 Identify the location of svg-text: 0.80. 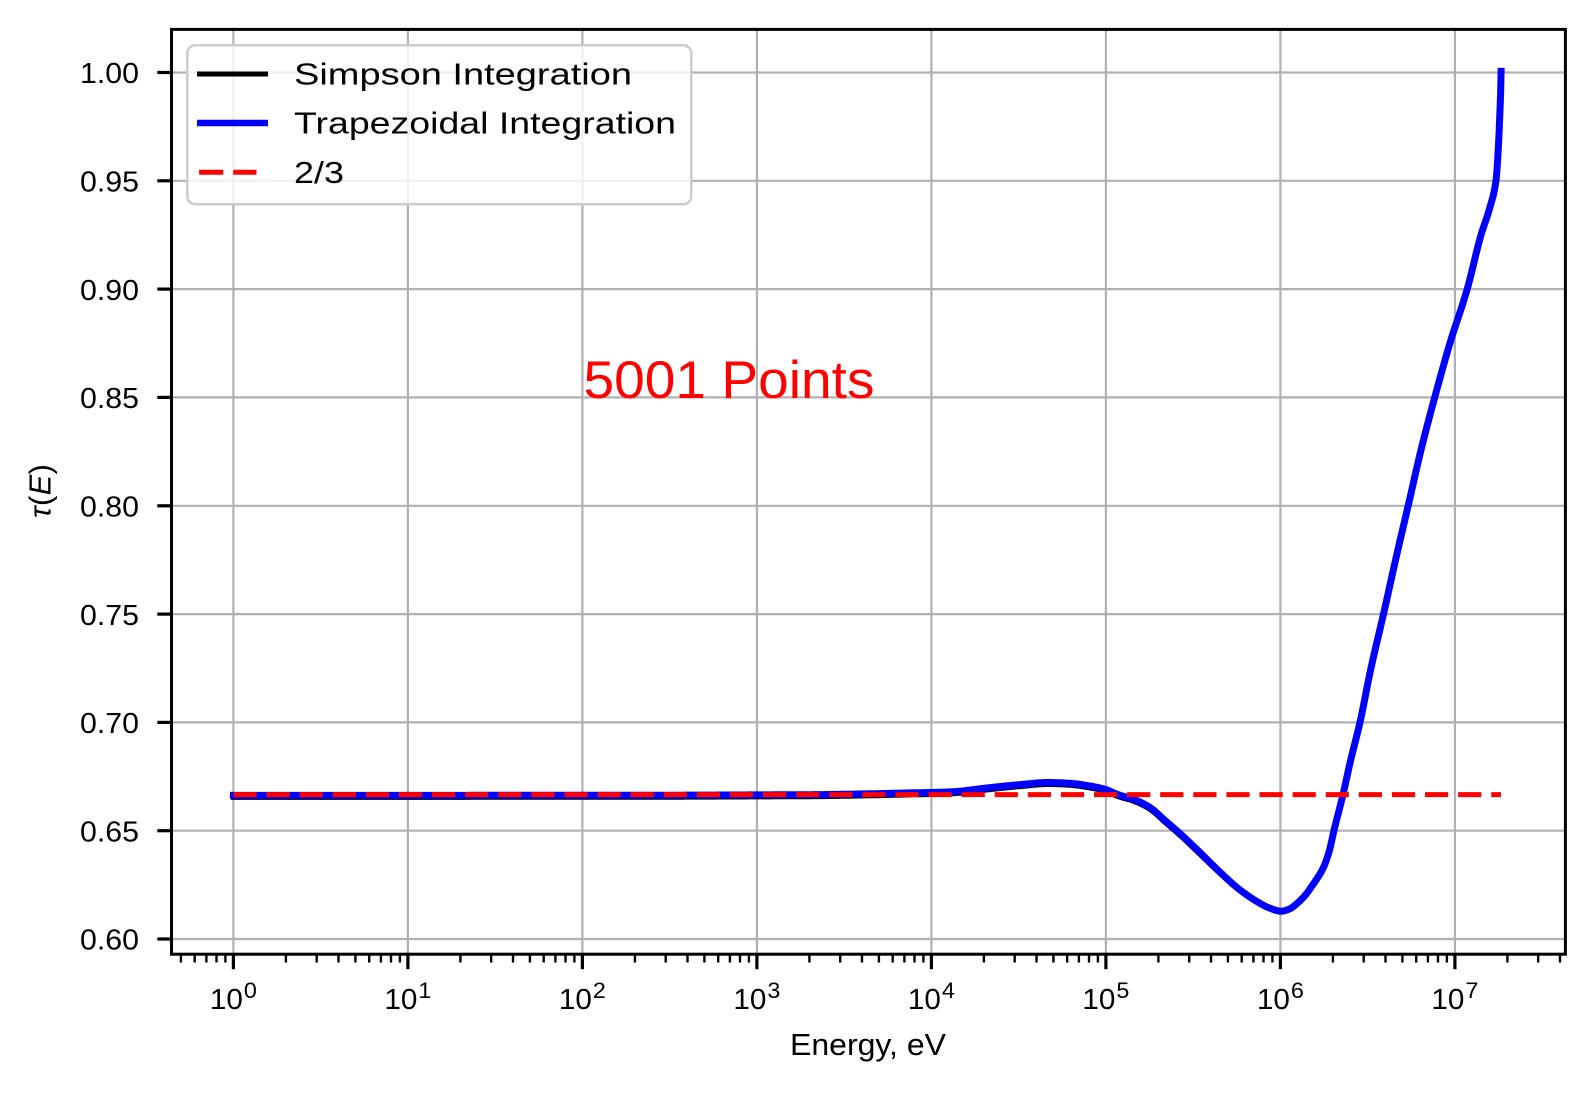
(109, 508).